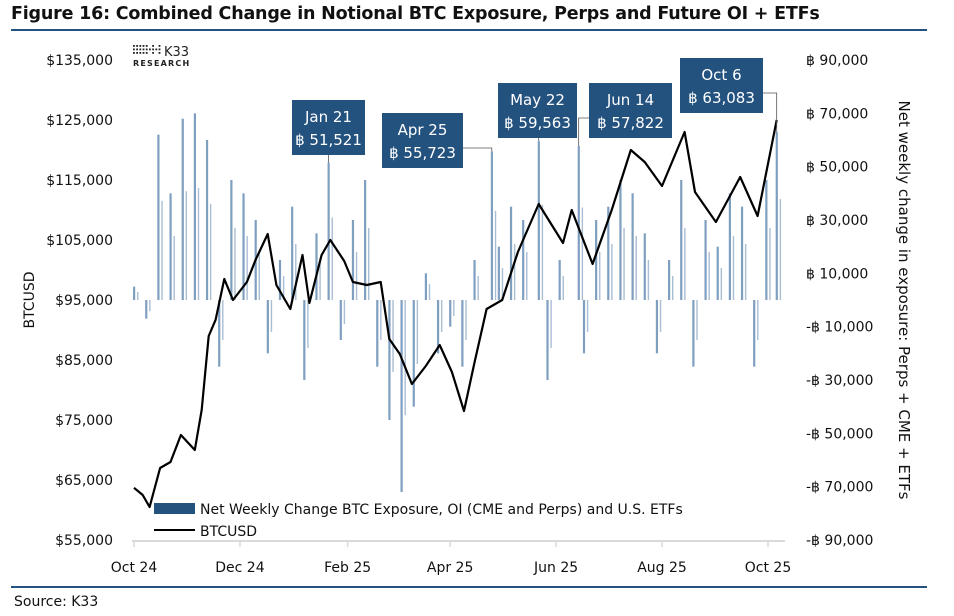 Image resolution: width=954 pixels, height=616 pixels. What do you see at coordinates (837, 61) in the screenshot?
I see `y-right-tick-label: ฿ 90,000` at bounding box center [837, 61].